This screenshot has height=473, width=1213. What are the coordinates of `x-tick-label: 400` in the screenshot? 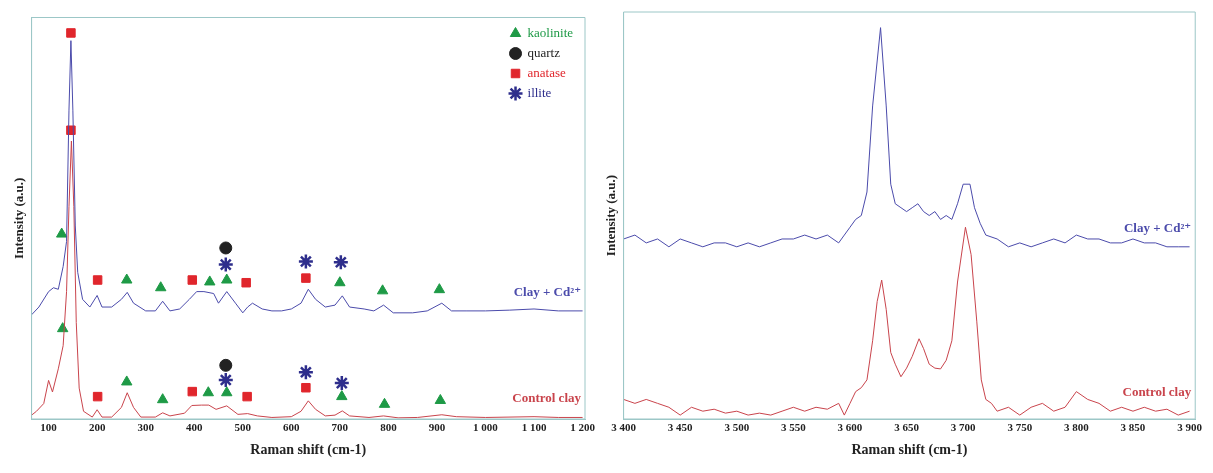 It's located at (194, 427).